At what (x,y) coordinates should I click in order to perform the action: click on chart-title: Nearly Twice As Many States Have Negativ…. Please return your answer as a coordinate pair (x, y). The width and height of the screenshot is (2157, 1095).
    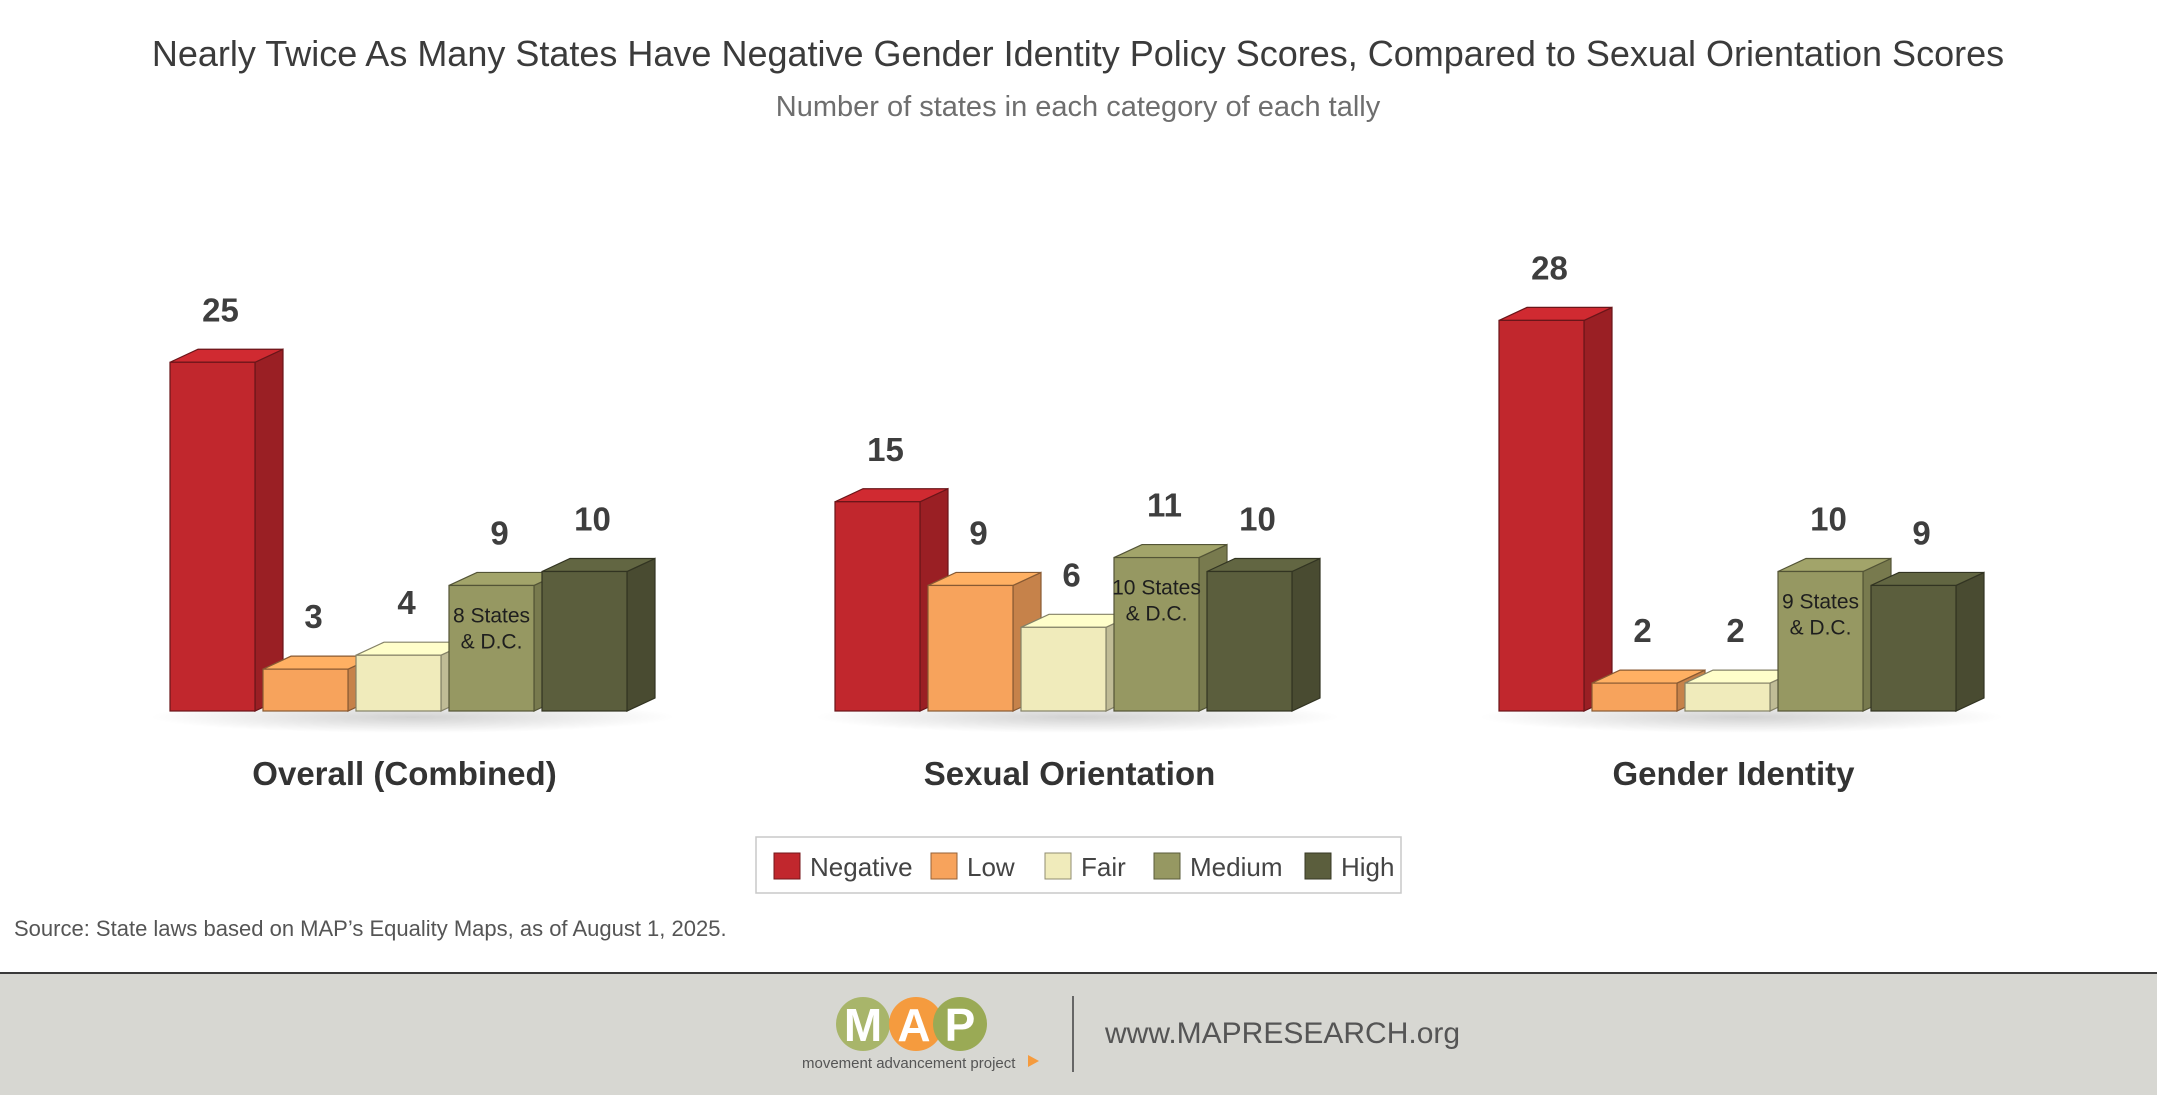
    Looking at the image, I should click on (1078, 53).